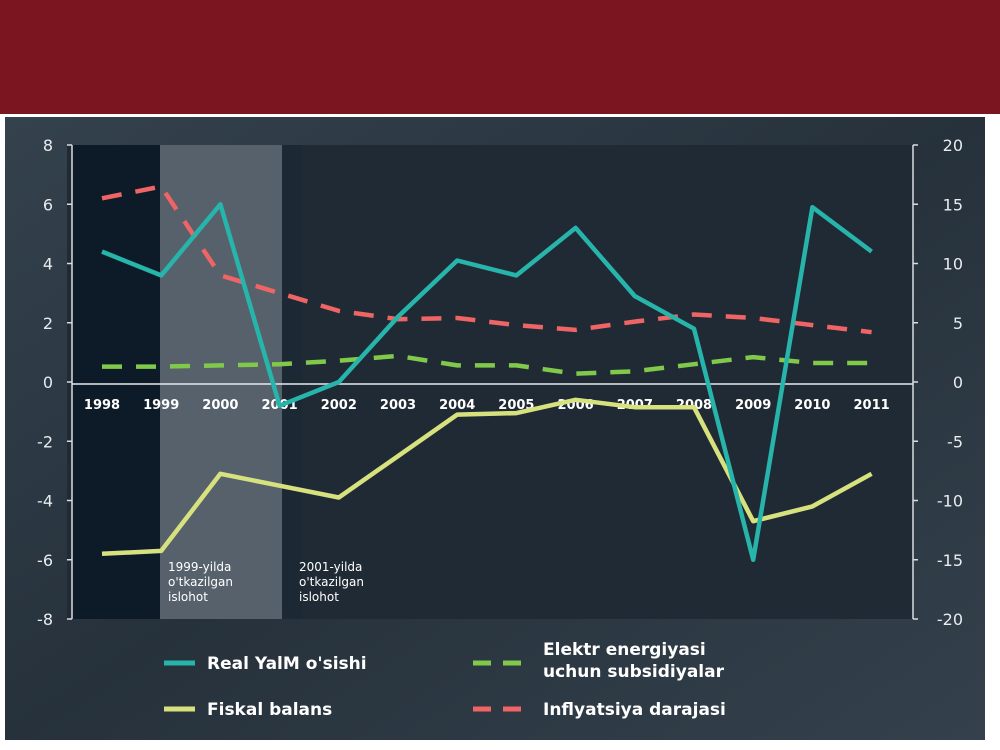 This screenshot has width=1000, height=750. I want to click on left-tick-label: -2, so click(45, 441).